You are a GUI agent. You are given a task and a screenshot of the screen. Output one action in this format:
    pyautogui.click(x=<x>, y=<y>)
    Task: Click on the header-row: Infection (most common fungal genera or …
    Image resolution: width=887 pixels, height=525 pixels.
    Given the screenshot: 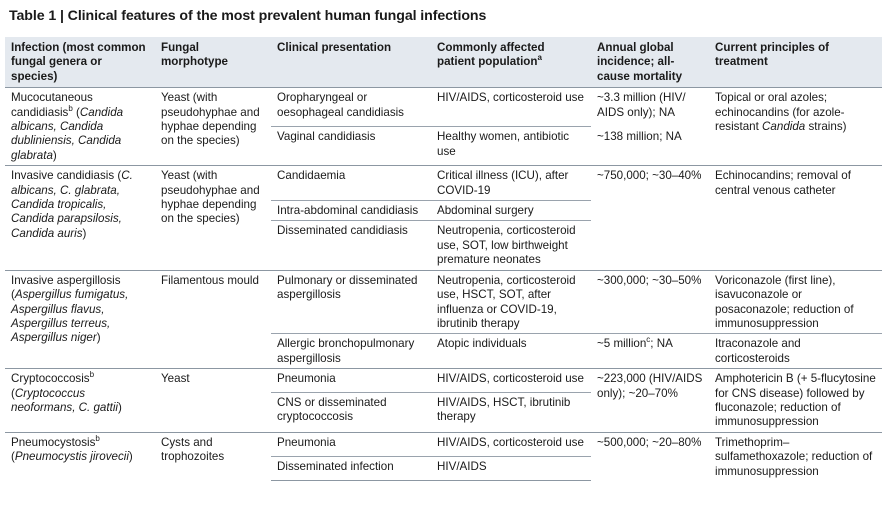 What is the action you would take?
    pyautogui.click(x=443, y=63)
    